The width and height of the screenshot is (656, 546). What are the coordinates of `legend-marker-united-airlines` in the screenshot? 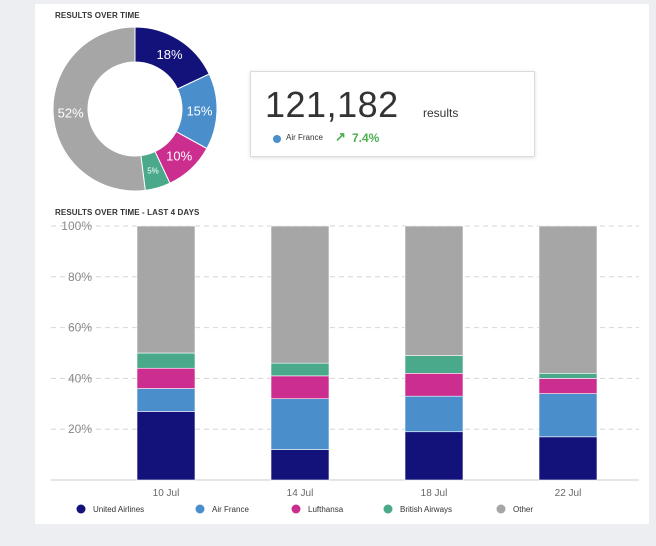 It's located at (81, 509).